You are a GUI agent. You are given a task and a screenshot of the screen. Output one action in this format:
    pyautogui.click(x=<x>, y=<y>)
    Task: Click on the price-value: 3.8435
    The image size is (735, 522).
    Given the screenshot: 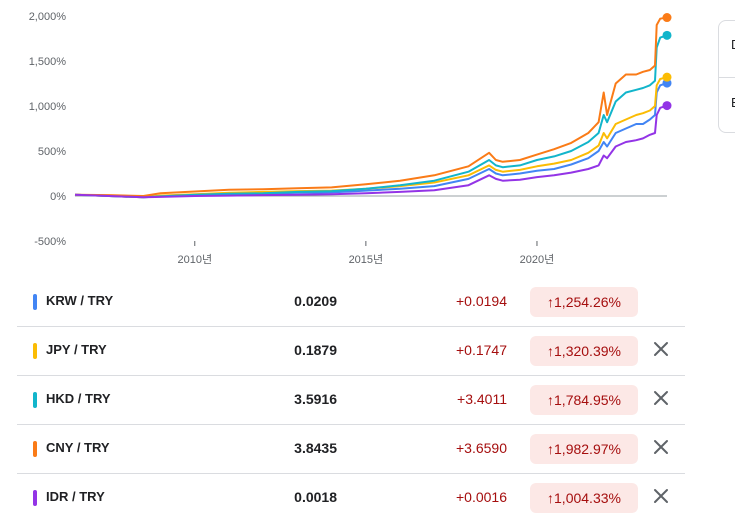 What is the action you would take?
    pyautogui.click(x=315, y=448)
    